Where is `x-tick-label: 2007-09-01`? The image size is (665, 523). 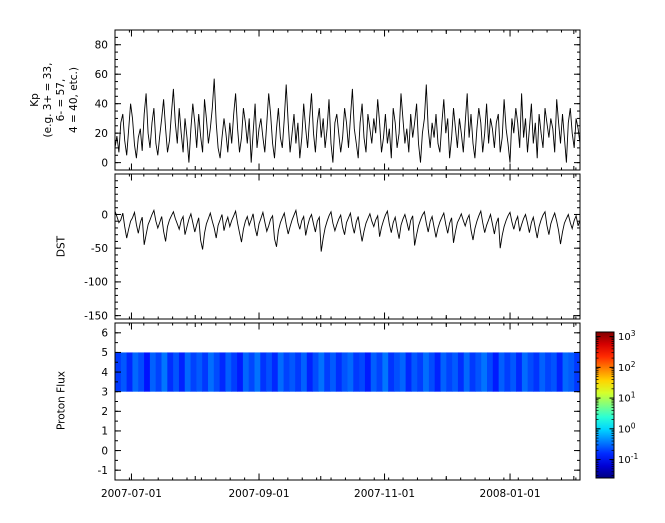
x-tick-label: 2007-09-01 is located at coordinates (259, 494).